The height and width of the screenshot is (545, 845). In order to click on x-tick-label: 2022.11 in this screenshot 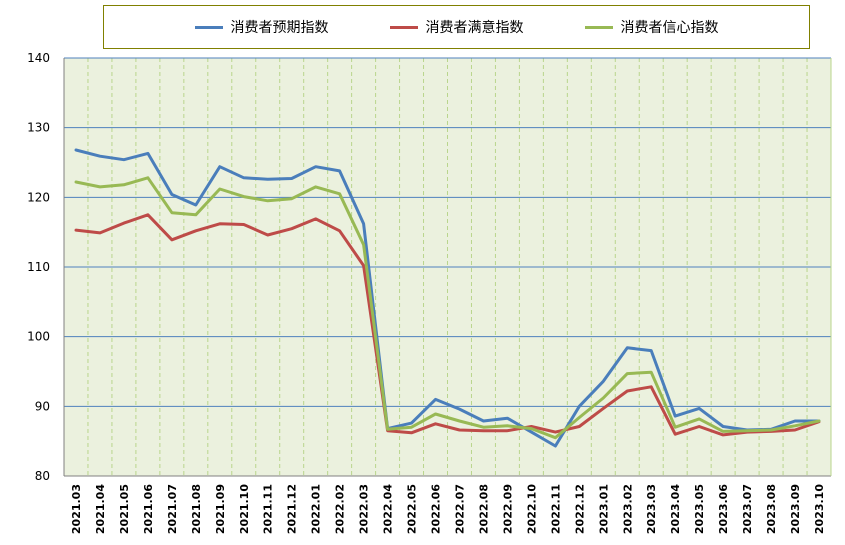, I will do `click(555, 509)`.